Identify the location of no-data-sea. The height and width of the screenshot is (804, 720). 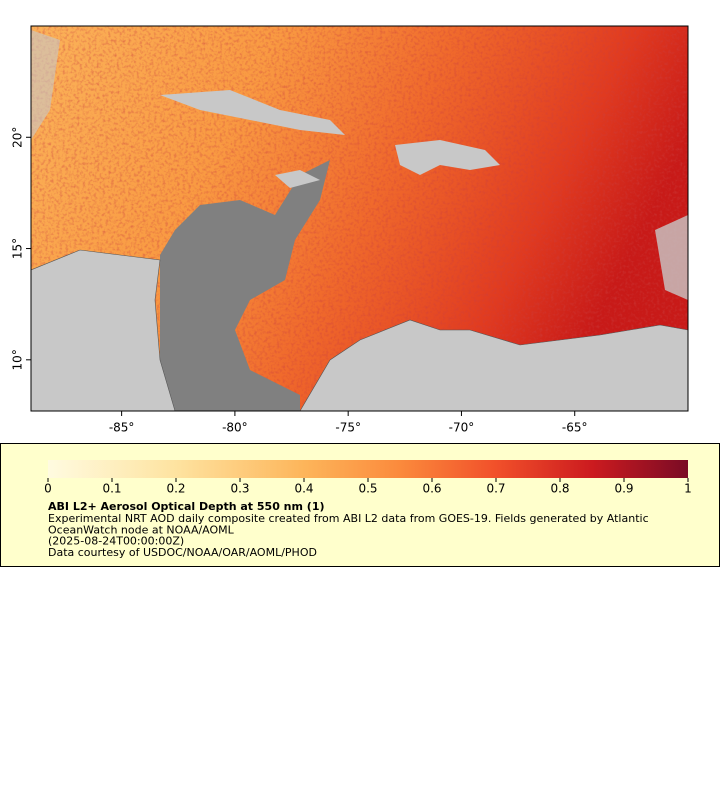
(245, 285).